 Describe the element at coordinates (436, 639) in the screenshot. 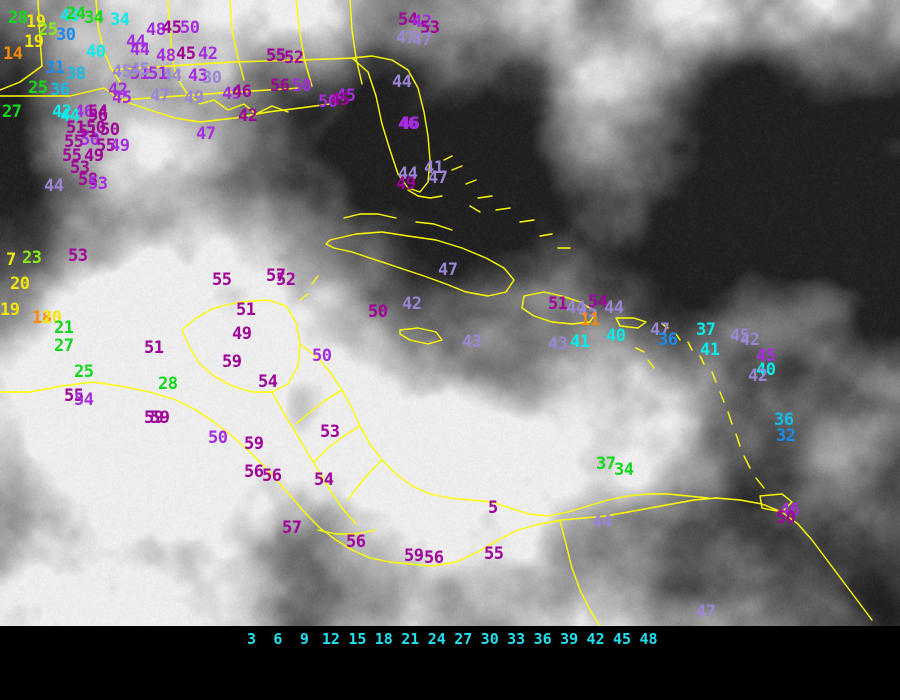

I see `colorbar-tick-24: 24` at that location.